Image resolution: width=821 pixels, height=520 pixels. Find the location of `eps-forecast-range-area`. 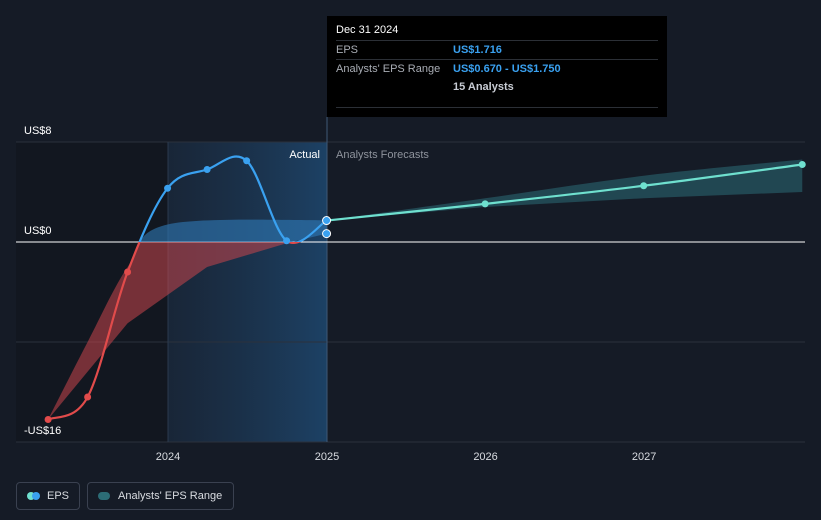

eps-forecast-range-area is located at coordinates (564, 190).